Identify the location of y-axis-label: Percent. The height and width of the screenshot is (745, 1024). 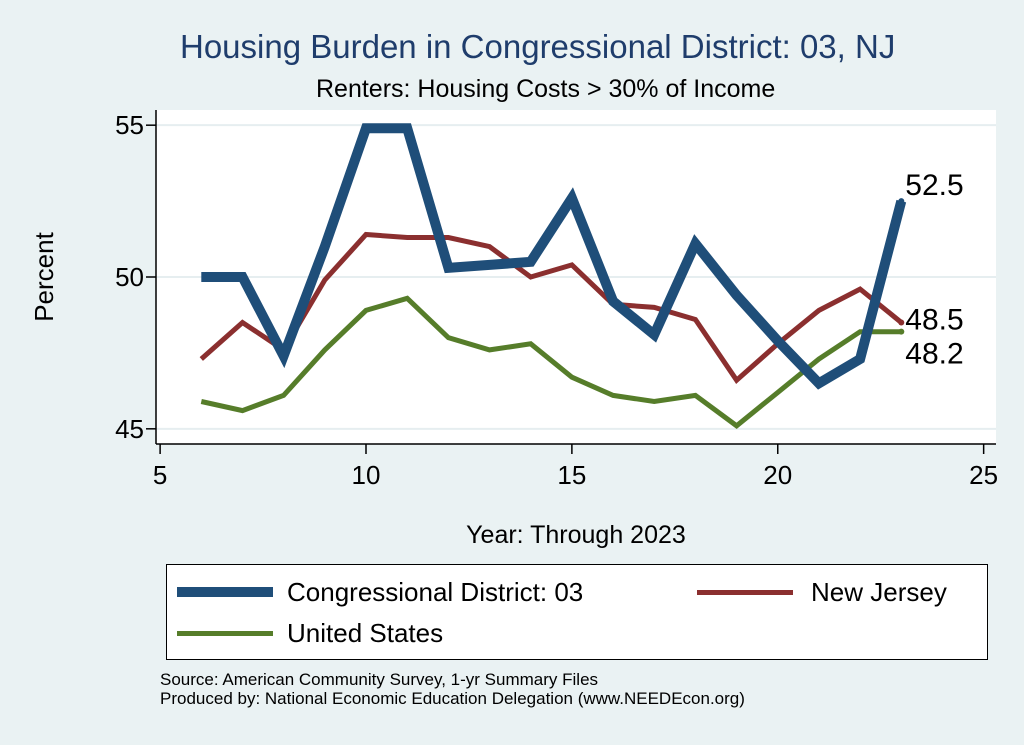
(44, 276).